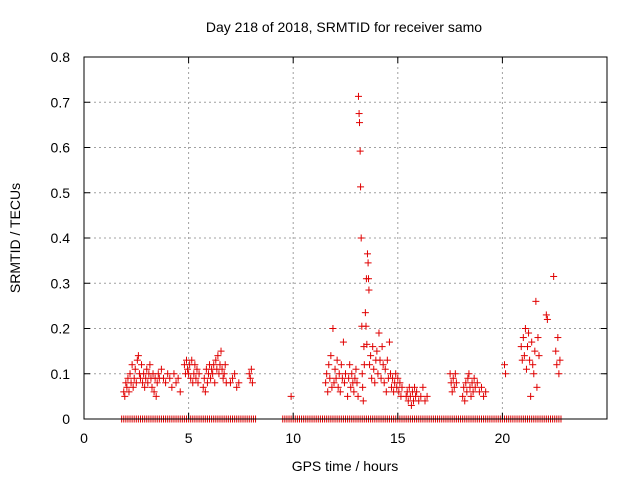  Describe the element at coordinates (61, 374) in the screenshot. I see `y-tick-label: 0.1` at that location.